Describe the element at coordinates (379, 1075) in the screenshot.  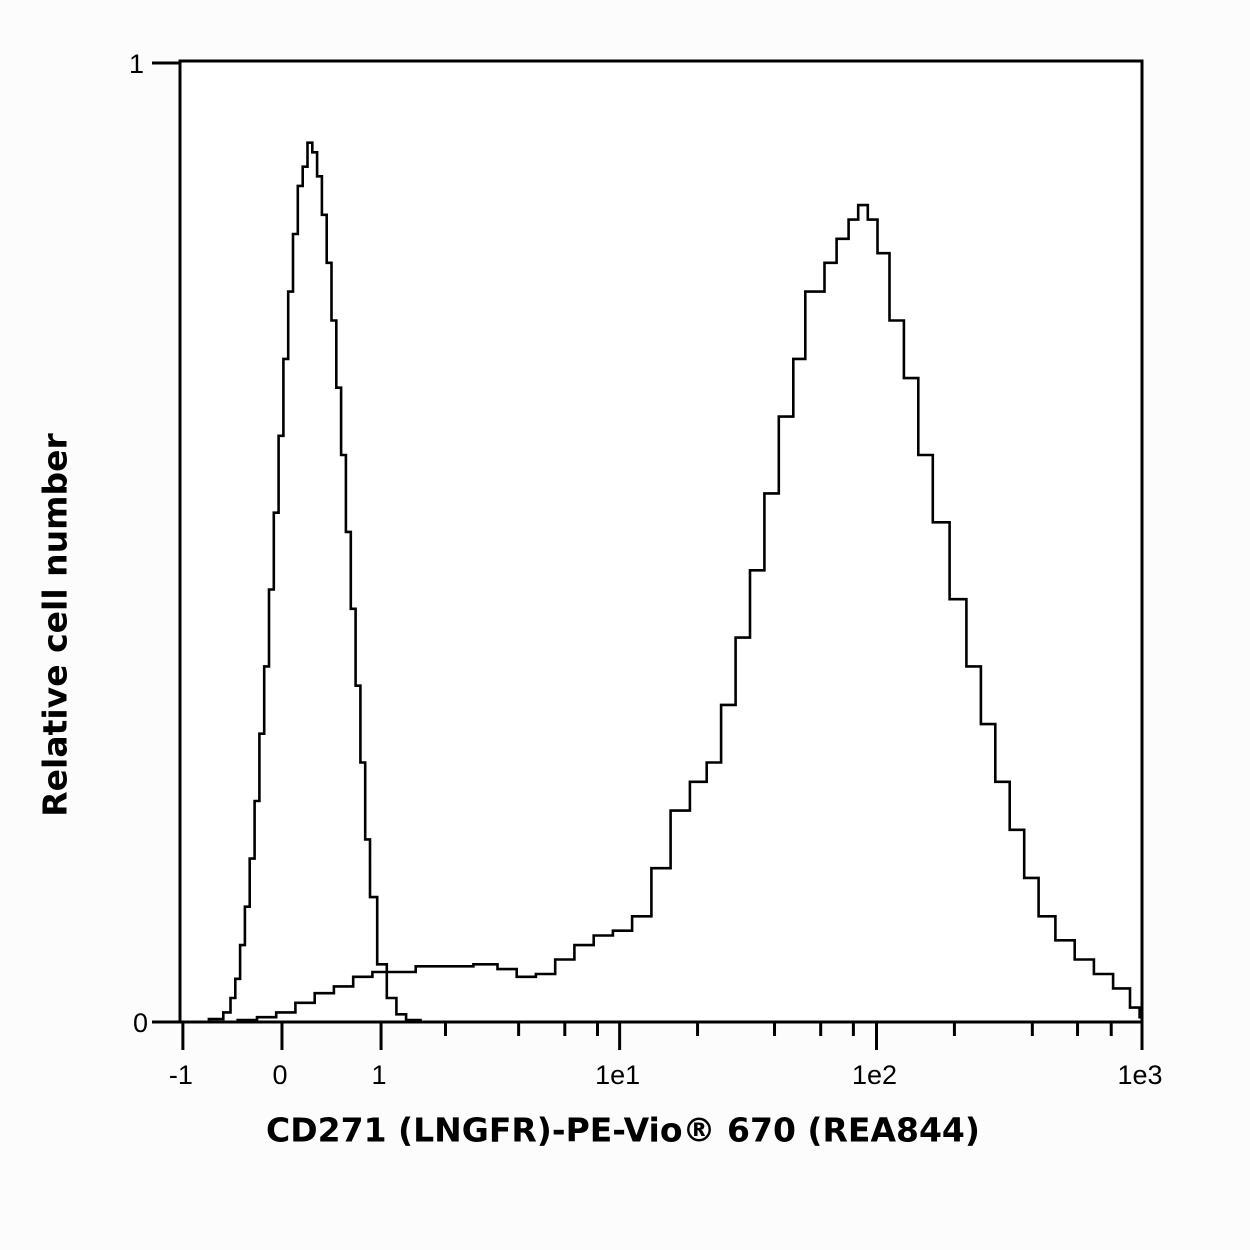
I see `x-tick-label: 1` at that location.